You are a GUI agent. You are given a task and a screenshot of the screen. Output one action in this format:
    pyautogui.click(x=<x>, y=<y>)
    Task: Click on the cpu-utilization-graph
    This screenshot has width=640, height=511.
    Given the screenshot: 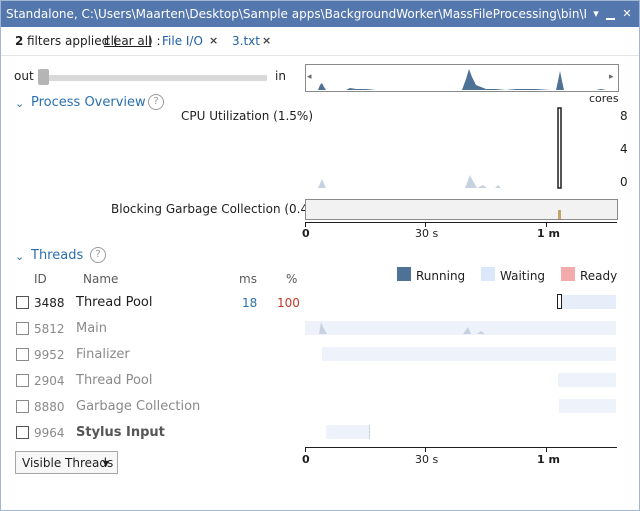 What is the action you would take?
    pyautogui.click(x=440, y=148)
    